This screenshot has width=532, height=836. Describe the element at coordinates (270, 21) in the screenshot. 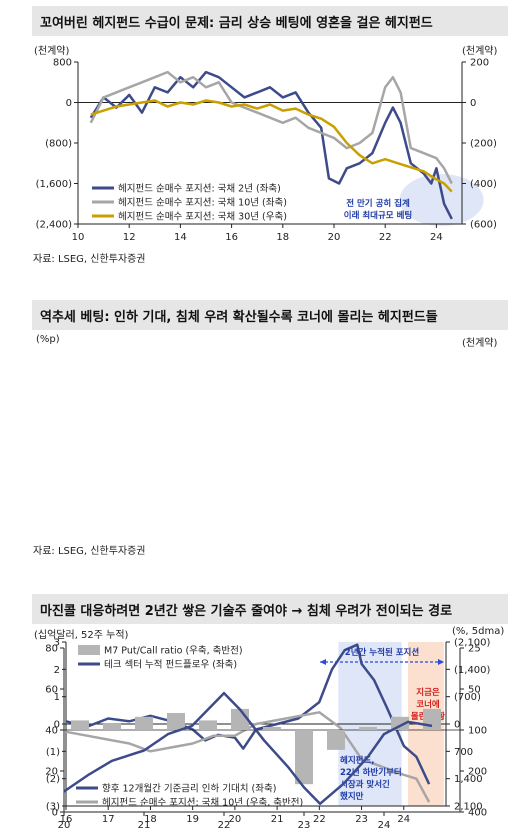

I see `chart-title-bar: 꼬여버린 헤지펀드 수급이 문제: 금리 상승 베팅에 영혼을 걸은 헤지펀드` at that location.